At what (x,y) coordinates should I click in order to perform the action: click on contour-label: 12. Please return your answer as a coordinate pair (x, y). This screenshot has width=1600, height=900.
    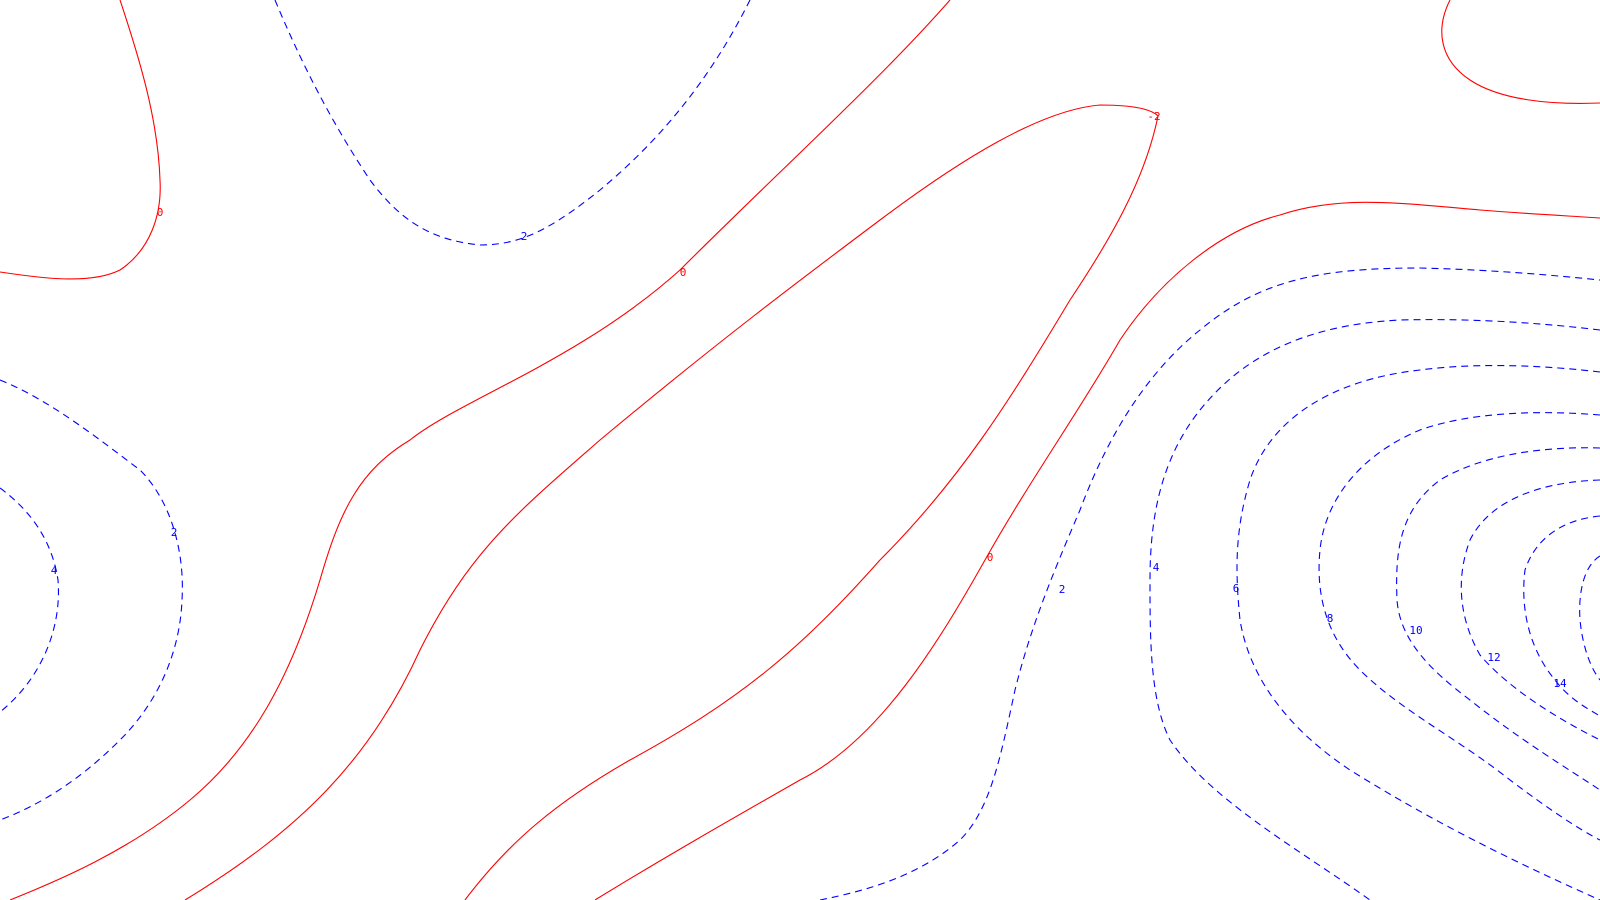
    Looking at the image, I should click on (1493, 657).